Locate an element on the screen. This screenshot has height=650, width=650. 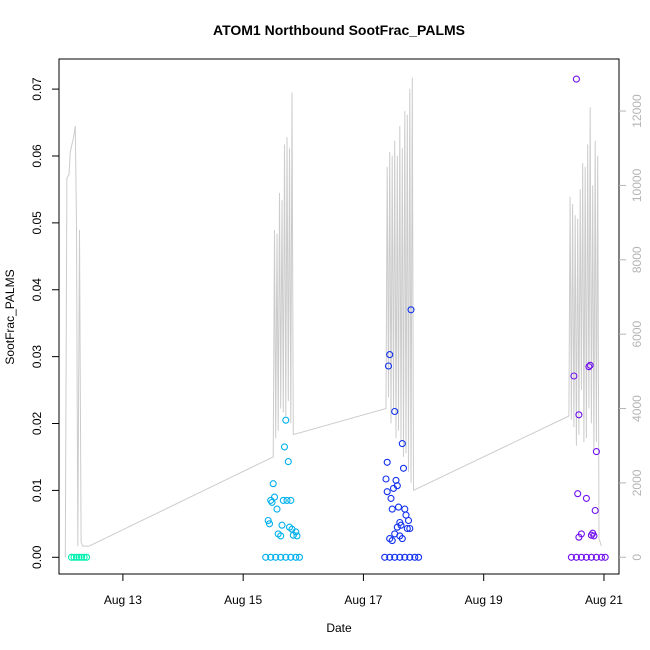
y-axis-label: SootFrac_PALMS is located at coordinates (10, 316).